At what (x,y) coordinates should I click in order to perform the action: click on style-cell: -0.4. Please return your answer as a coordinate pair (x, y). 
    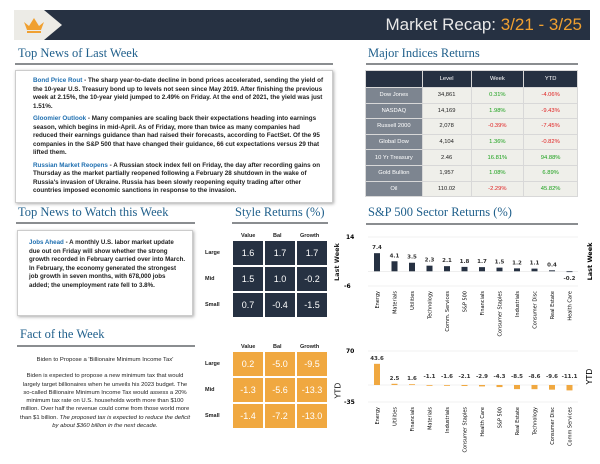
    Looking at the image, I should click on (280, 305).